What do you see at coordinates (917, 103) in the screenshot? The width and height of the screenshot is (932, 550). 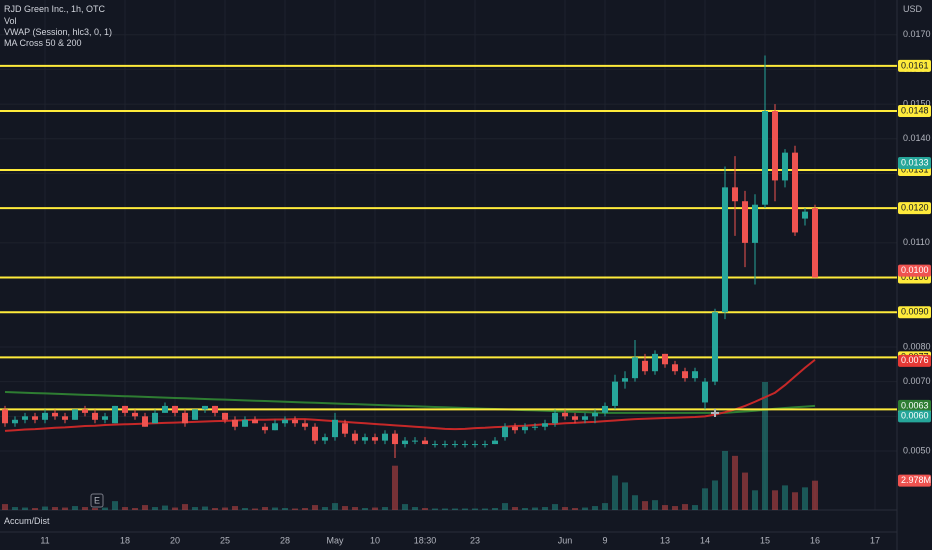 I see `y-tick-label: 0.0150` at bounding box center [917, 103].